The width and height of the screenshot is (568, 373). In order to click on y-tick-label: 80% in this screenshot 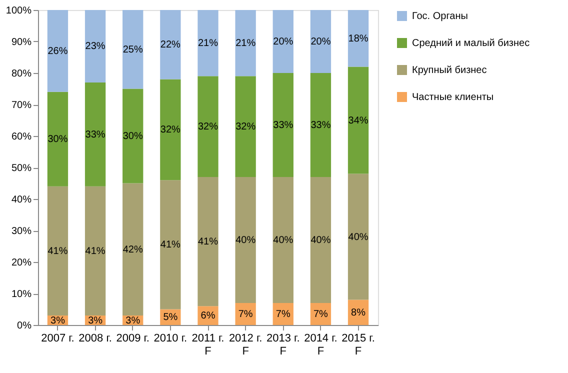, I will do `click(21, 74)`.